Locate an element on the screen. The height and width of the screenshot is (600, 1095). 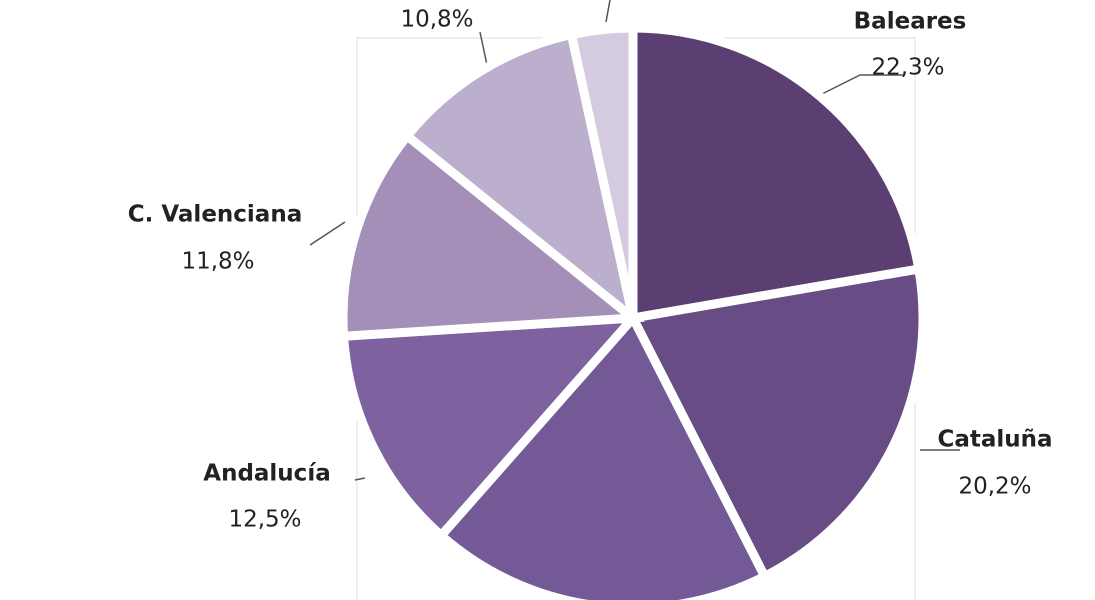
data-label: 11,8% is located at coordinates (217, 262).